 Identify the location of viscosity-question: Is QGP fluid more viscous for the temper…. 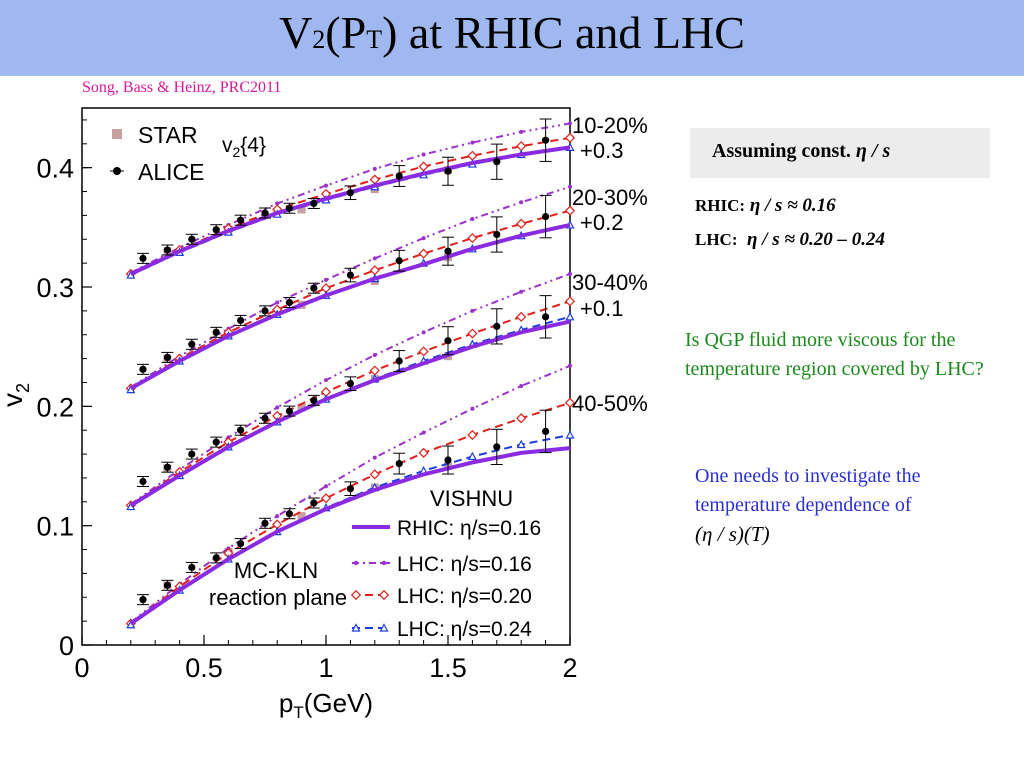
(834, 354).